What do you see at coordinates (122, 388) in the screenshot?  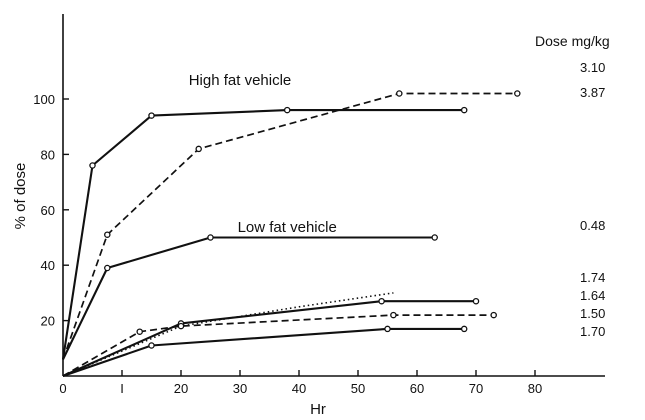 I see `x-tick-label-1: I` at bounding box center [122, 388].